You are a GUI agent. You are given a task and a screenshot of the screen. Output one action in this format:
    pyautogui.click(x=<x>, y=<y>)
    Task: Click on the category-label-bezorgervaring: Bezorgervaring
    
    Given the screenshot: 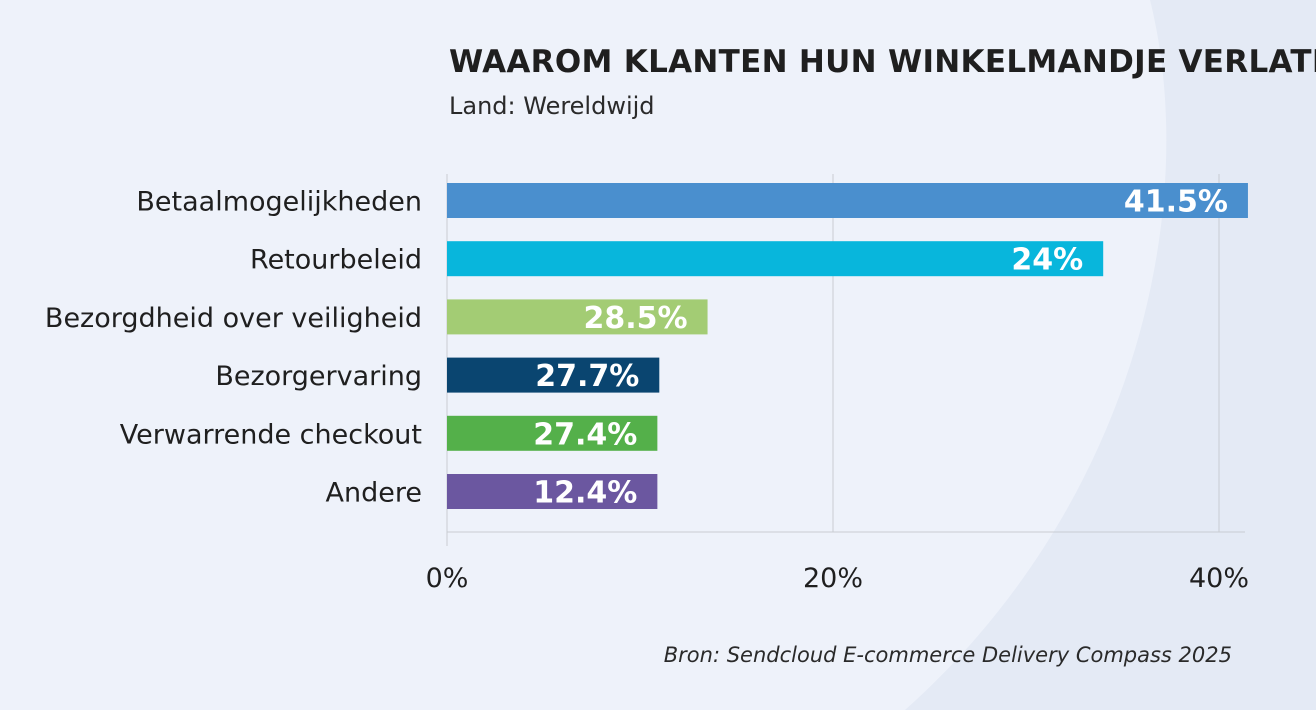 What is the action you would take?
    pyautogui.click(x=318, y=376)
    